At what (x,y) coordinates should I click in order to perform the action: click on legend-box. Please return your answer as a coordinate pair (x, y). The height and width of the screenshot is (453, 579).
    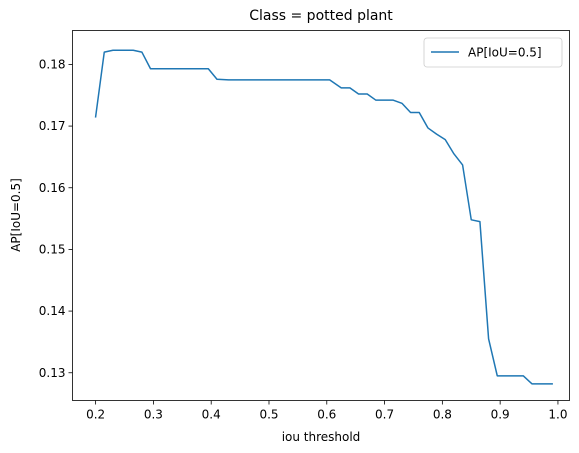
    Looking at the image, I should click on (493, 52).